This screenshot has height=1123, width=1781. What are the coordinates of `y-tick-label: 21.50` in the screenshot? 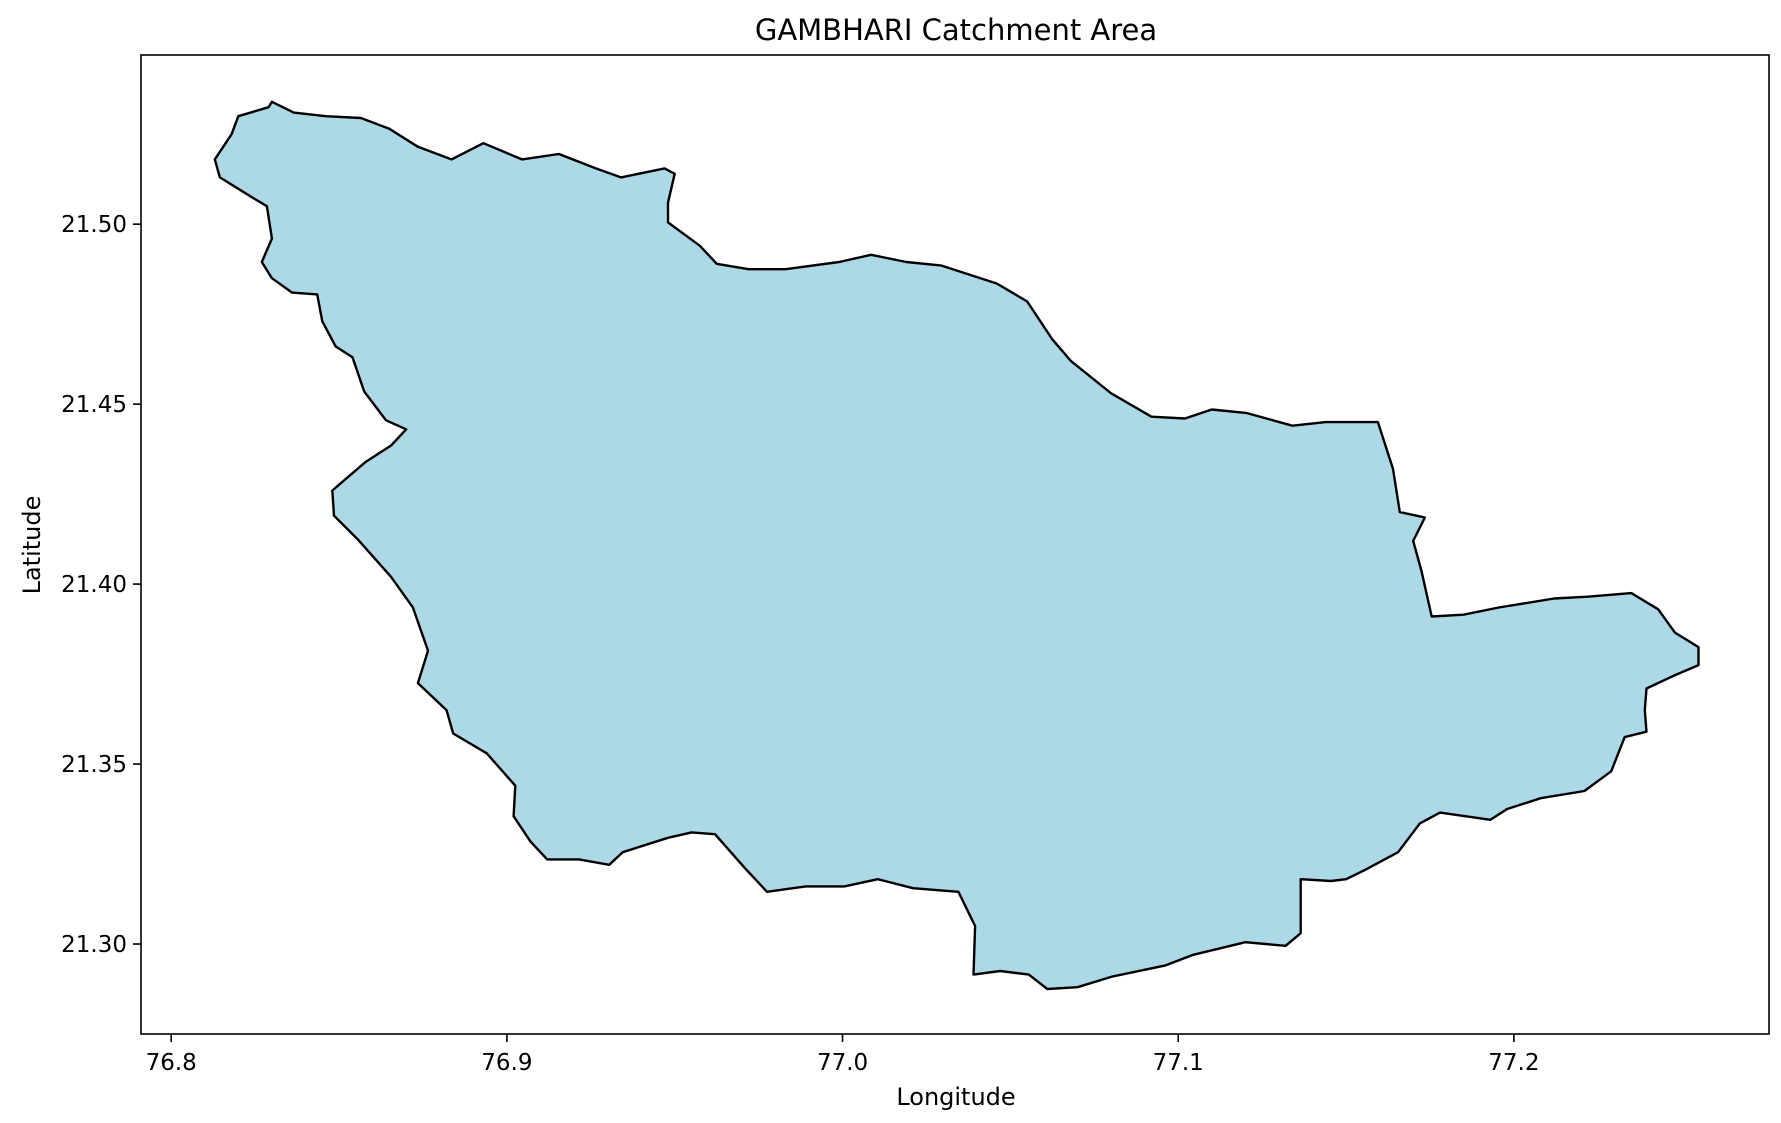 It's located at (94, 225).